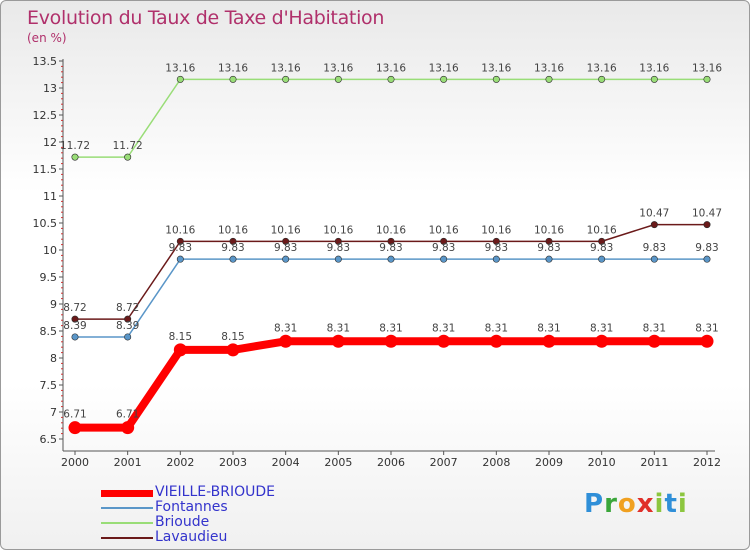 This screenshot has height=550, width=750. What do you see at coordinates (496, 462) in the screenshot?
I see `x-tick-label: 2008` at bounding box center [496, 462].